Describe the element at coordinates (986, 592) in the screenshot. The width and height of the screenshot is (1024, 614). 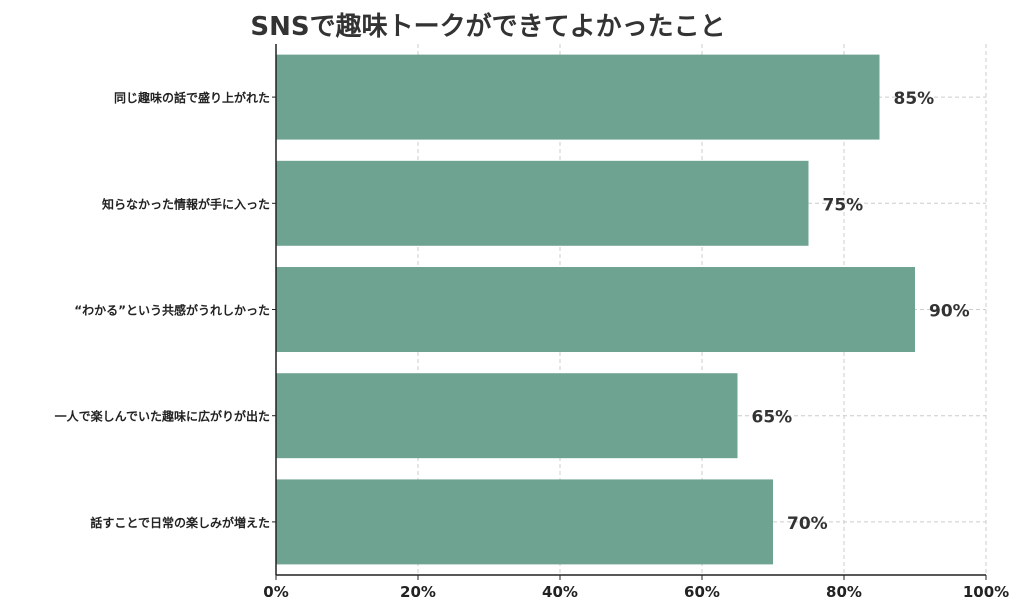
I see `x-tick-label-100: 100%` at that location.